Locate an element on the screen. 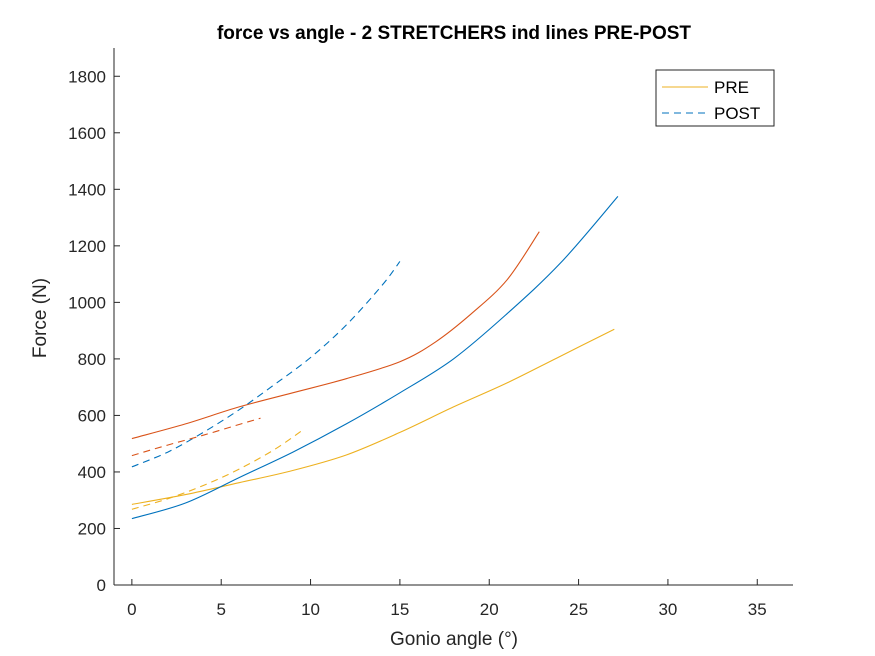 This screenshot has width=875, height=656. series-line-4-dashed is located at coordinates (266, 364).